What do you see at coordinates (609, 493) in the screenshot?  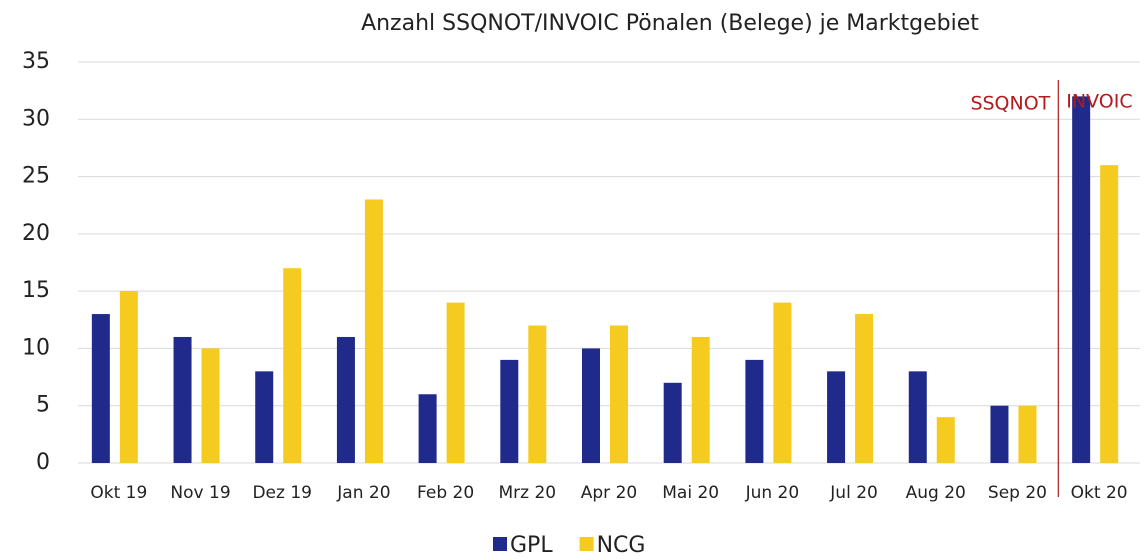 I see `x-tick-label: Apr 20` at bounding box center [609, 493].